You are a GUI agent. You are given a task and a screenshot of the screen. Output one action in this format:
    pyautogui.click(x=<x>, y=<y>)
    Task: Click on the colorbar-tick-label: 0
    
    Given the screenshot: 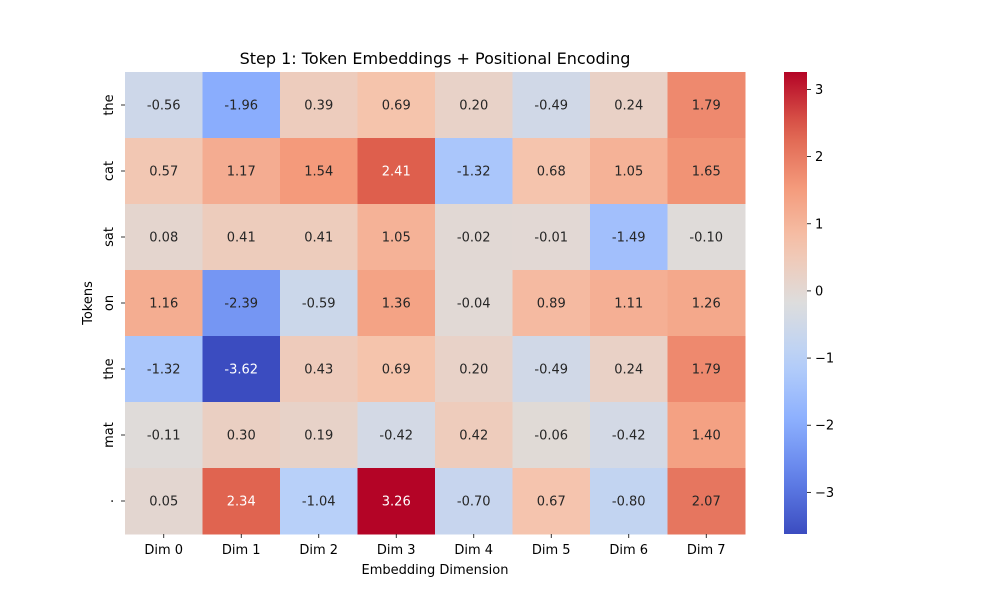 What is the action you would take?
    pyautogui.click(x=819, y=291)
    